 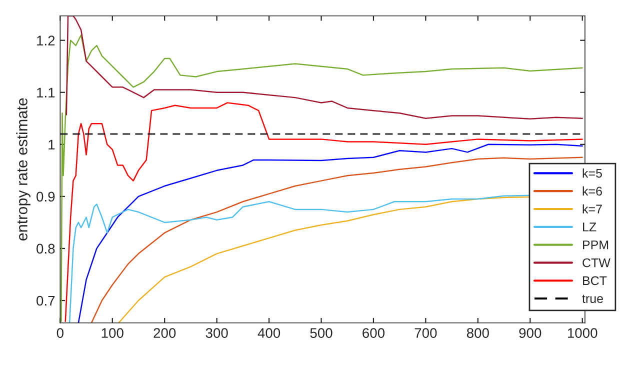 What do you see at coordinates (165, 333) in the screenshot?
I see `x-tick-label: 200` at bounding box center [165, 333].